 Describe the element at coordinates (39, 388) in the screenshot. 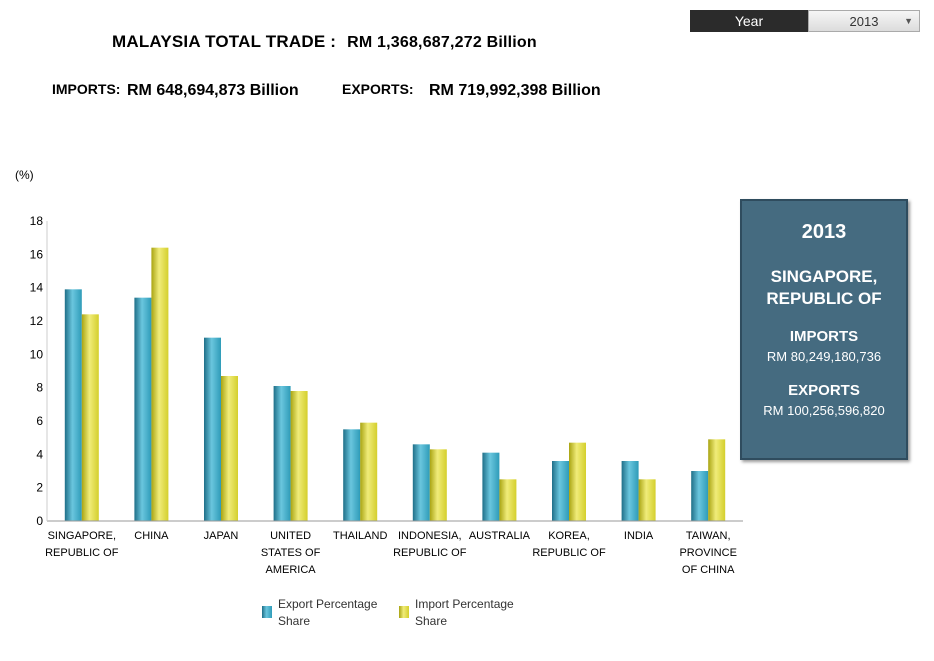

I see `y-tick-label: 8` at that location.